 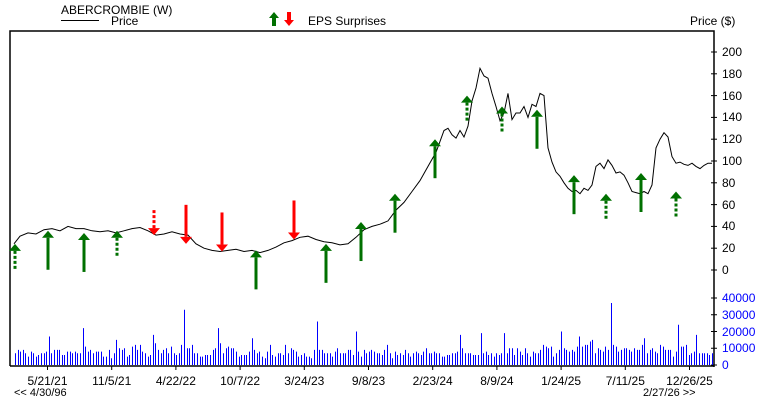 I want to click on price-tick-label: 140, so click(x=732, y=117).